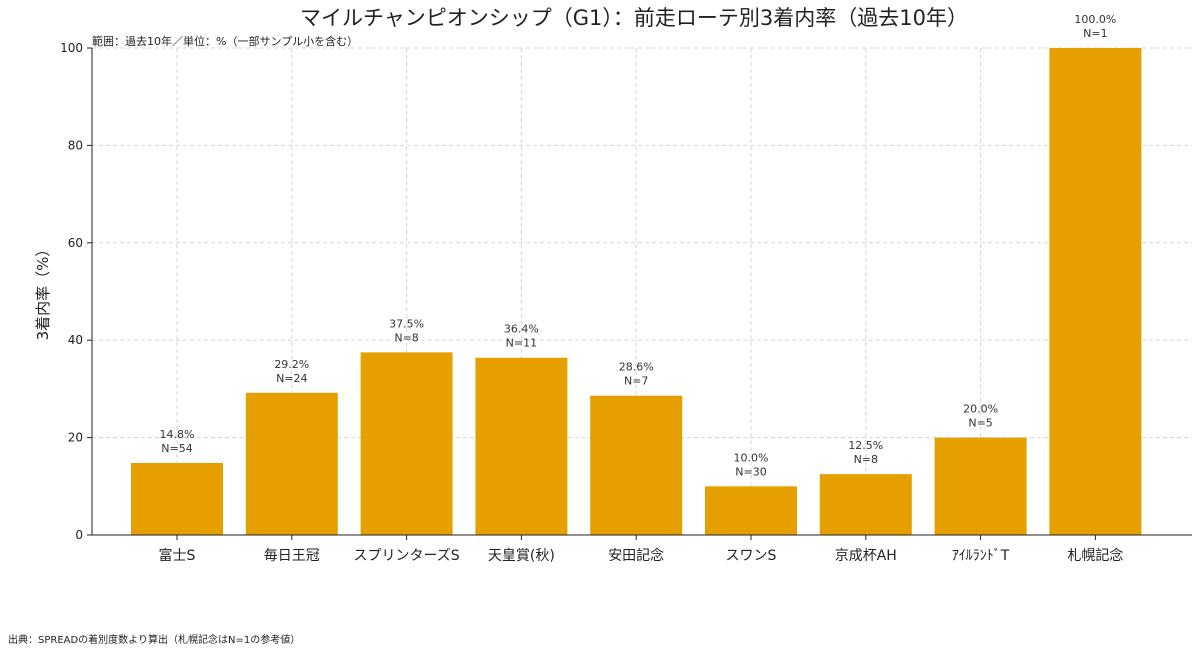 This screenshot has width=1199, height=653. What do you see at coordinates (406, 323) in the screenshot?
I see `data-label-value: 37.5%` at bounding box center [406, 323].